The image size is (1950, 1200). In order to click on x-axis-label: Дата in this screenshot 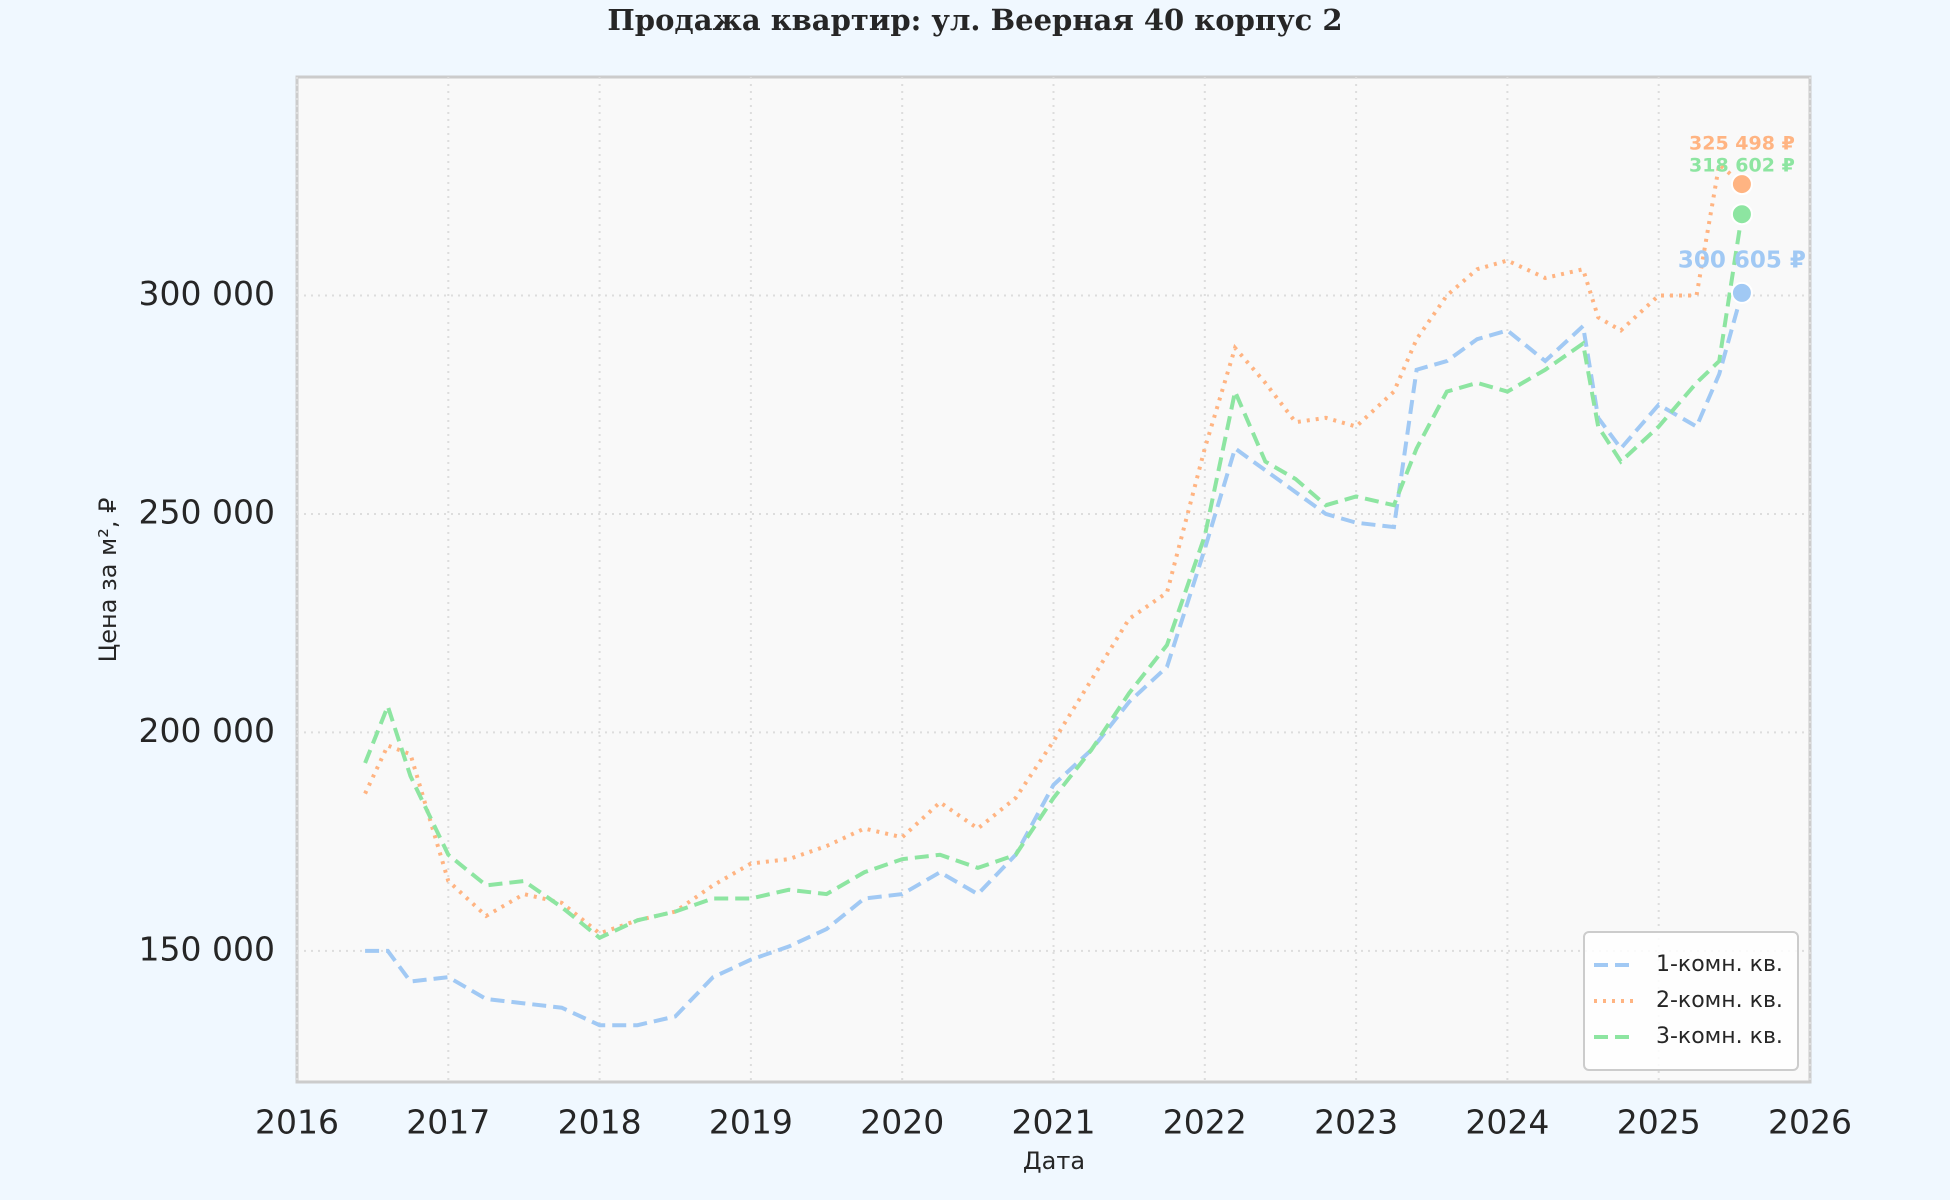, I will do `click(1054, 1161)`.